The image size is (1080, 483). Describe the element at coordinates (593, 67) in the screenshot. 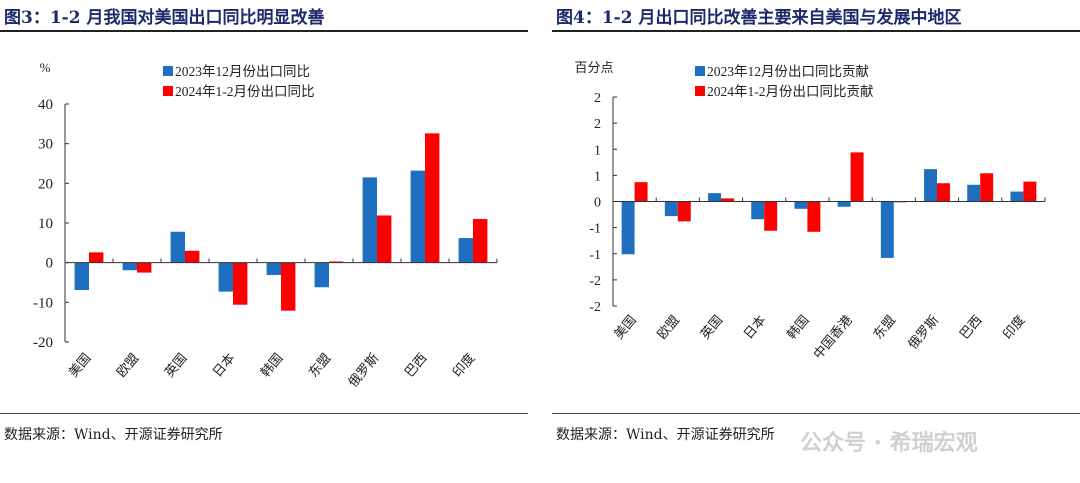

I see `y-axis-unit: 百分点` at that location.